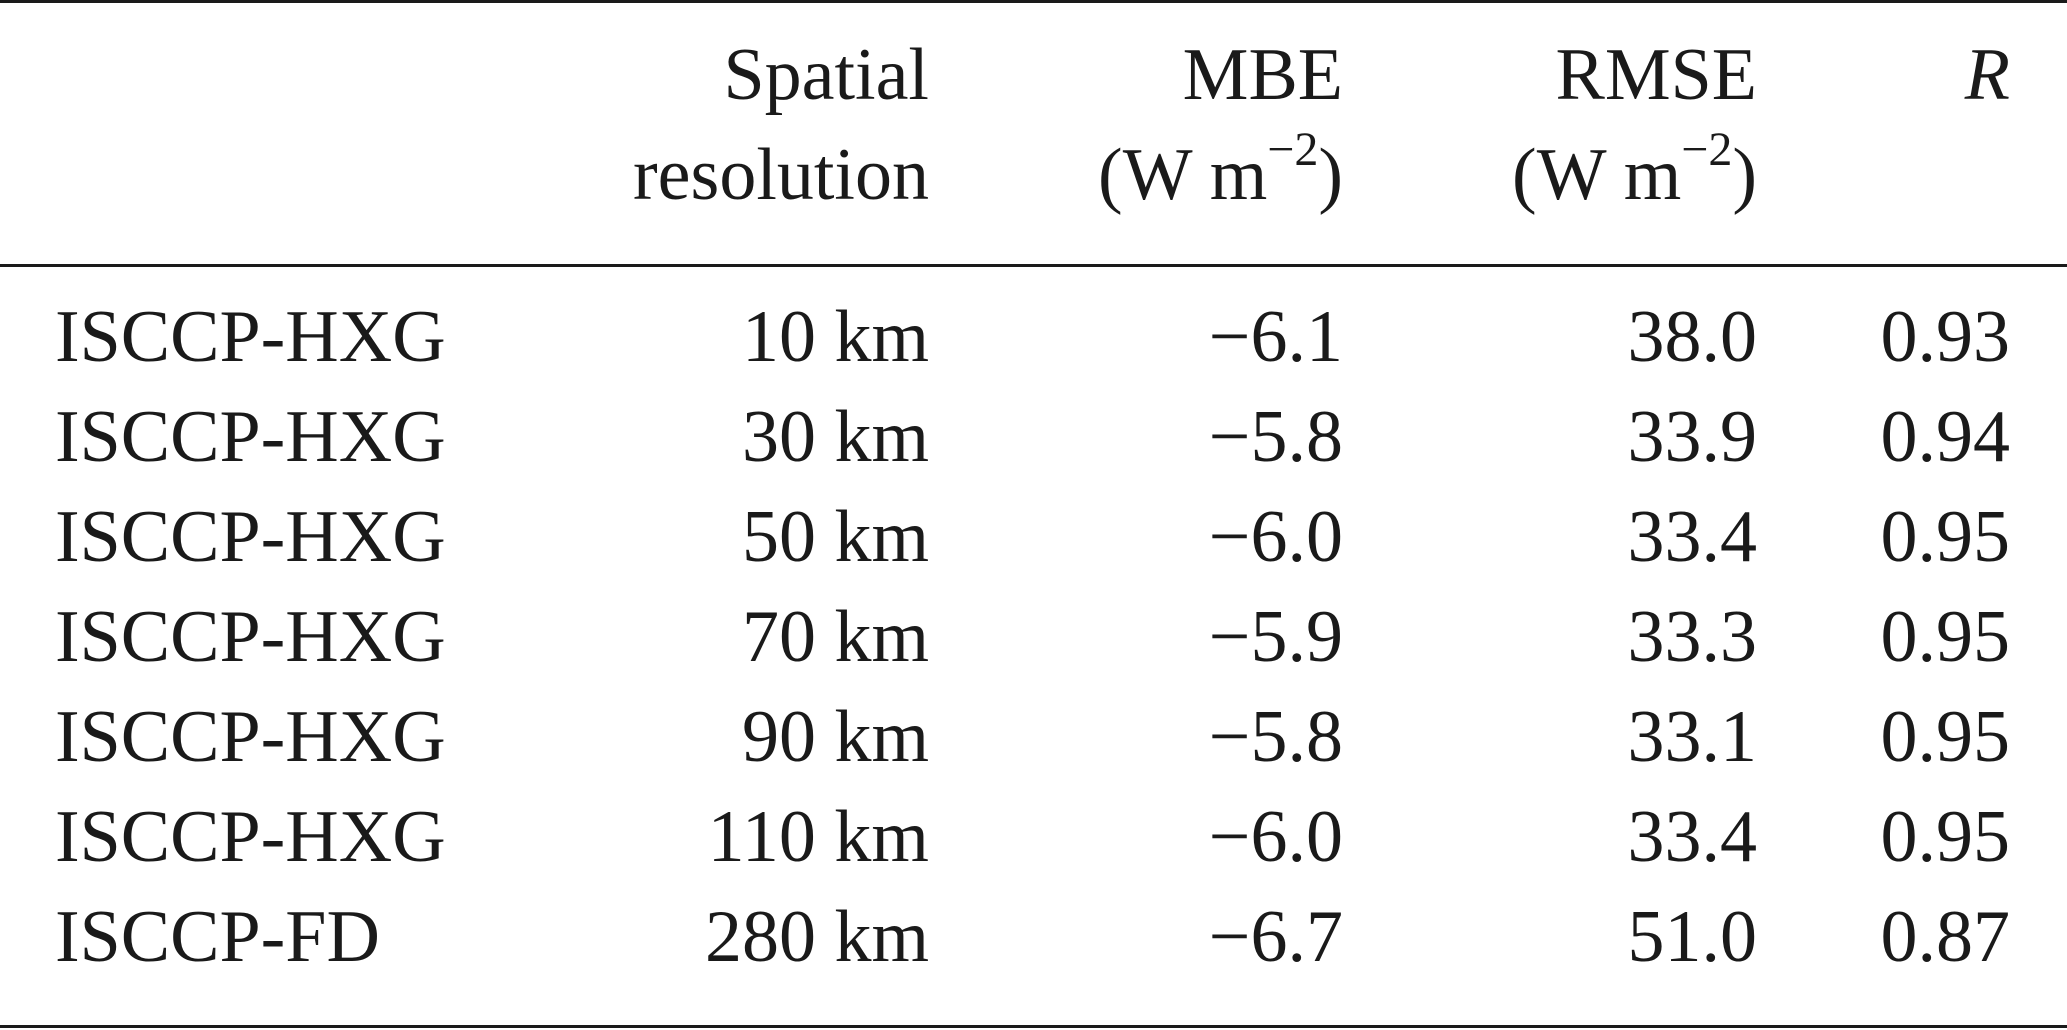 This screenshot has width=2067, height=1030. I want to click on row-rmse: 38.0, so click(1692, 337).